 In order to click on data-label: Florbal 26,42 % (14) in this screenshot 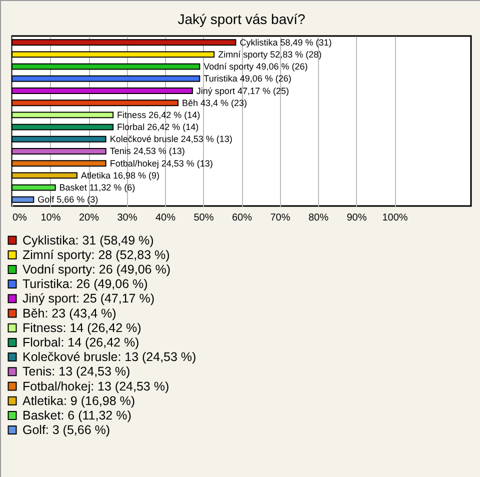, I will do `click(158, 127)`.